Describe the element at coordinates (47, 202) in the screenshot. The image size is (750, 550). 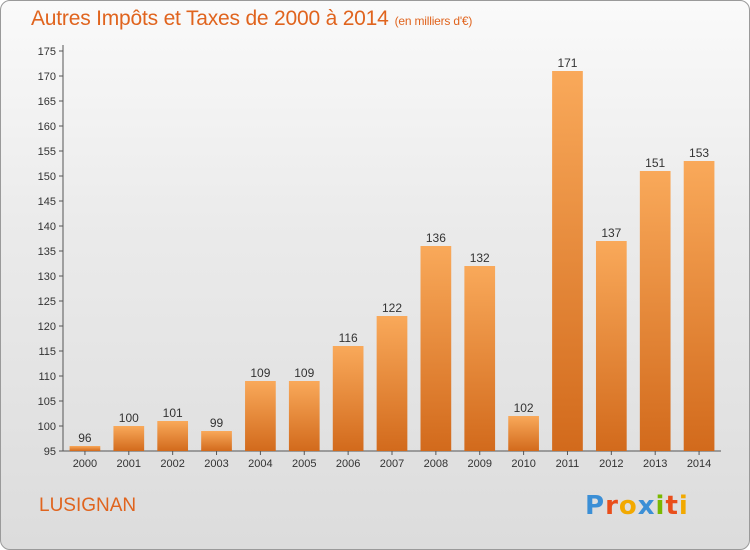
I see `y-tick-label: 145` at that location.